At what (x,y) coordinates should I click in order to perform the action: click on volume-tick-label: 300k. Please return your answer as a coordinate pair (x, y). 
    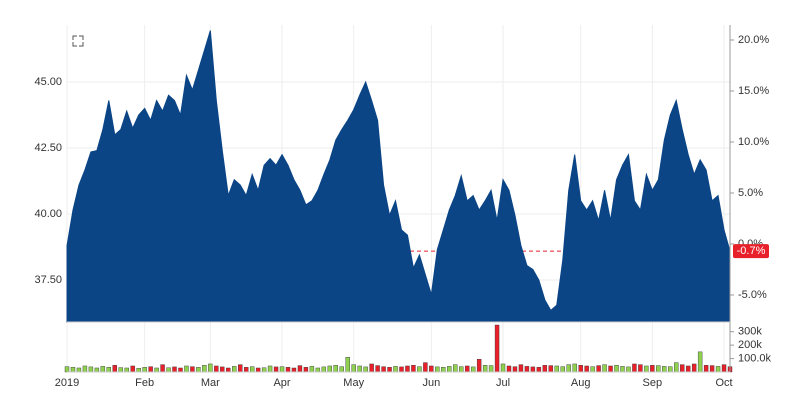
    Looking at the image, I should click on (750, 332).